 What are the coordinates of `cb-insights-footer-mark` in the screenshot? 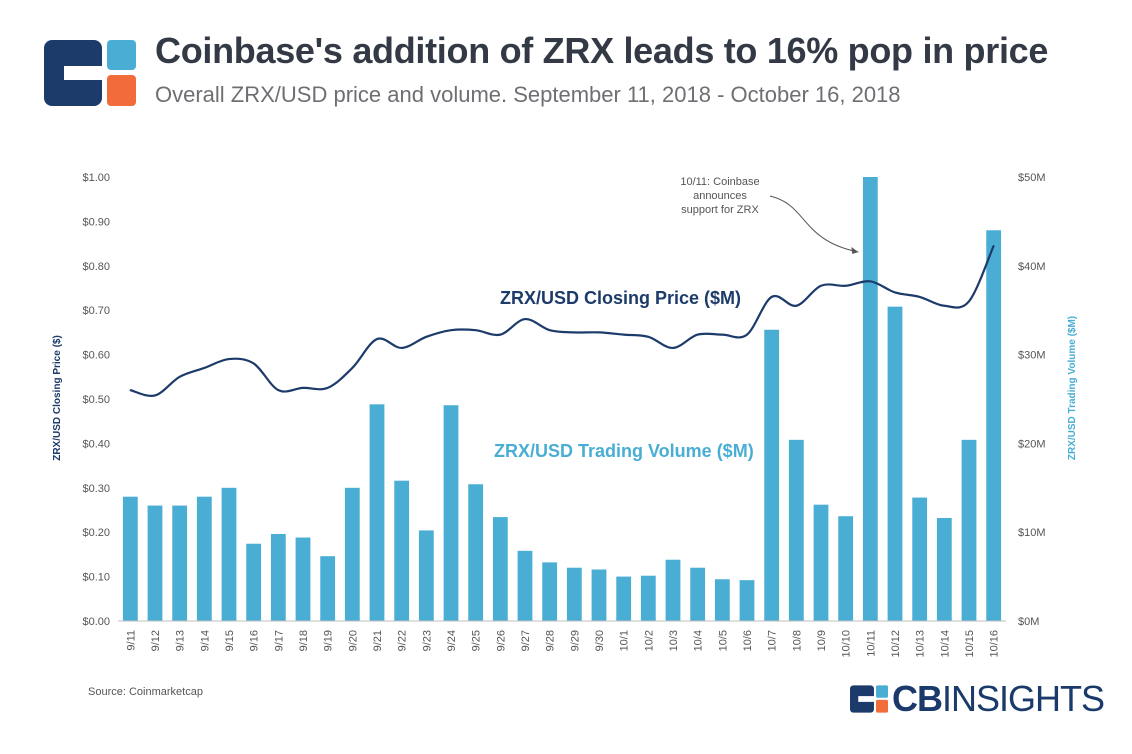 It's located at (869, 699).